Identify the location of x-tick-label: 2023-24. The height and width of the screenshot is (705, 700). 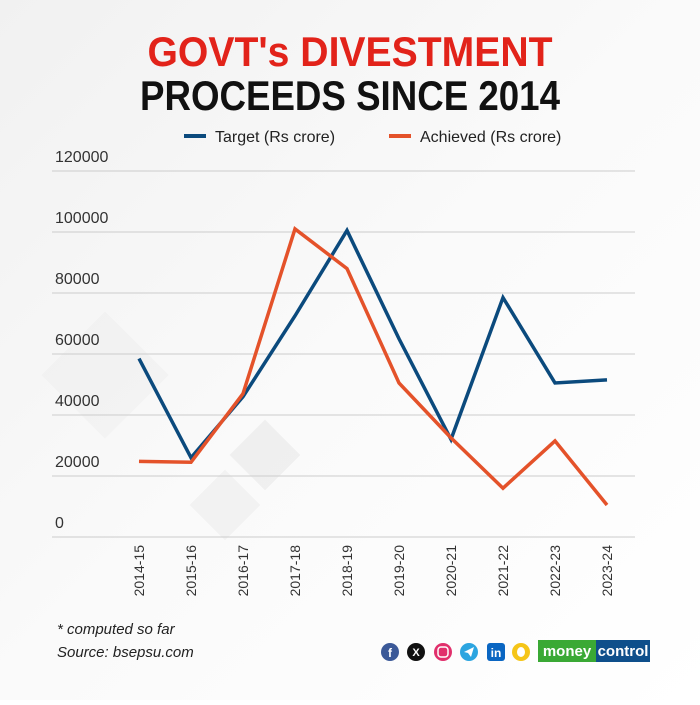
(607, 571).